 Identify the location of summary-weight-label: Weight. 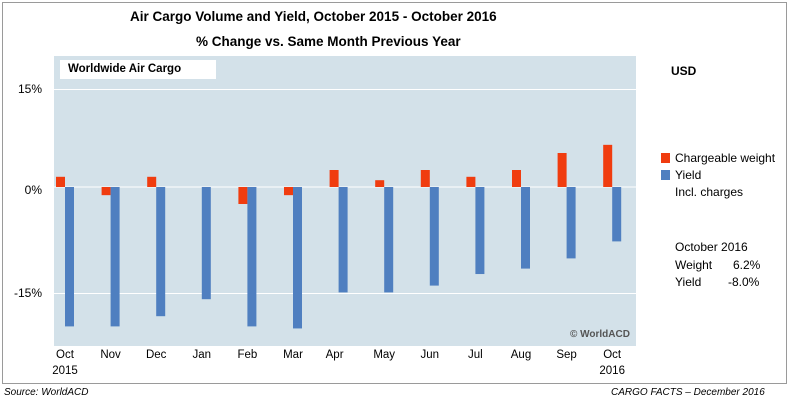
(694, 265).